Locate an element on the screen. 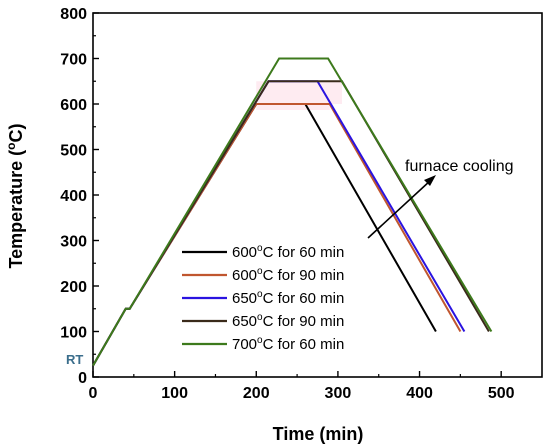 This screenshot has height=446, width=550. y-tick-label: 500 is located at coordinates (73, 151).